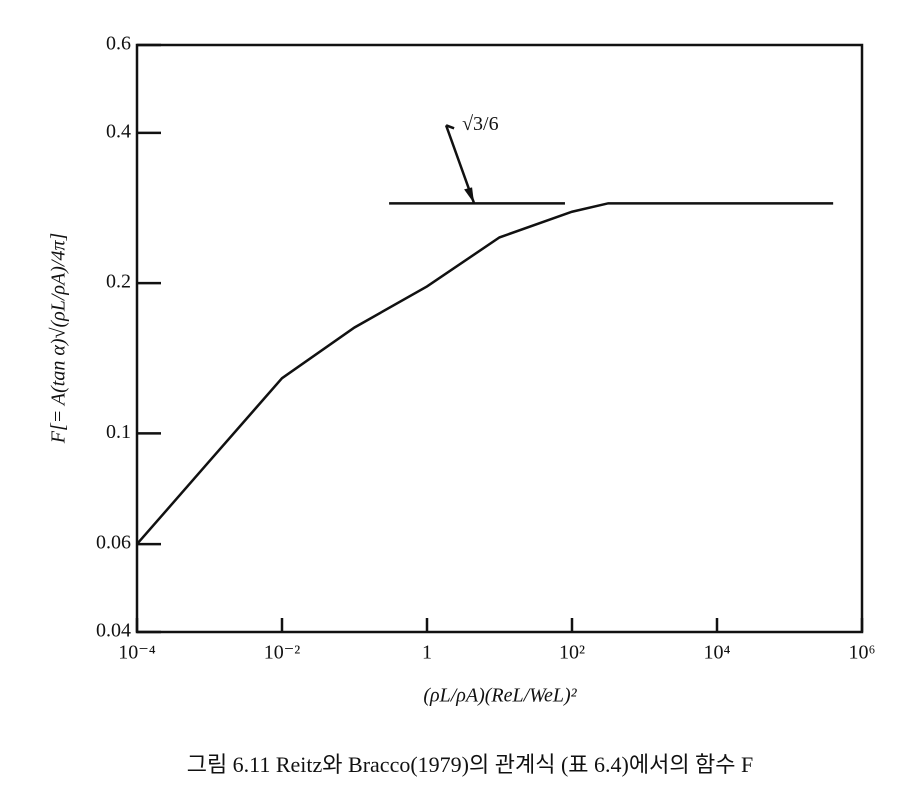  Describe the element at coordinates (113, 543) in the screenshot. I see `y-tick-label: 0.06` at that location.